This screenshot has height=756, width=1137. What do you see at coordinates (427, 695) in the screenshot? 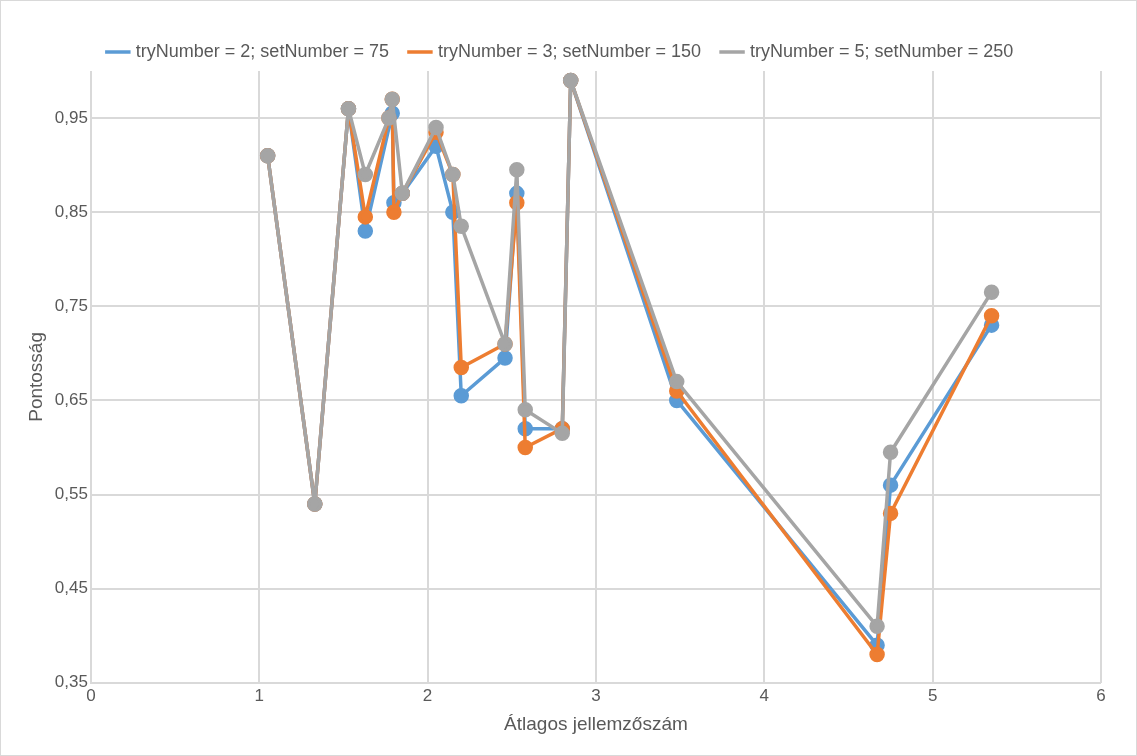
I see `x-tick-label: 2` at bounding box center [427, 695].